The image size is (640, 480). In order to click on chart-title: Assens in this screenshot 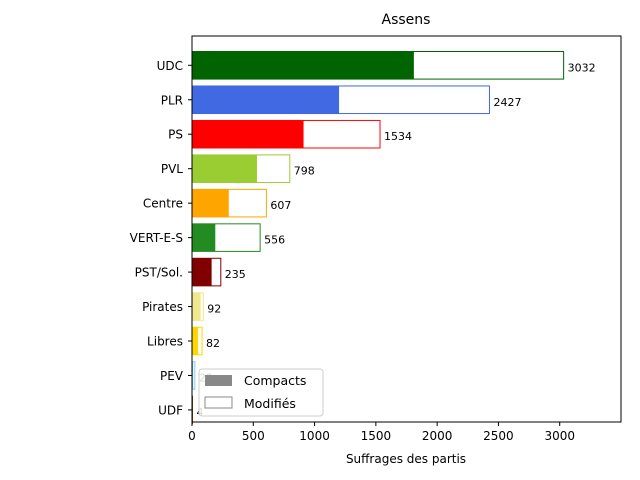, I will do `click(406, 20)`.